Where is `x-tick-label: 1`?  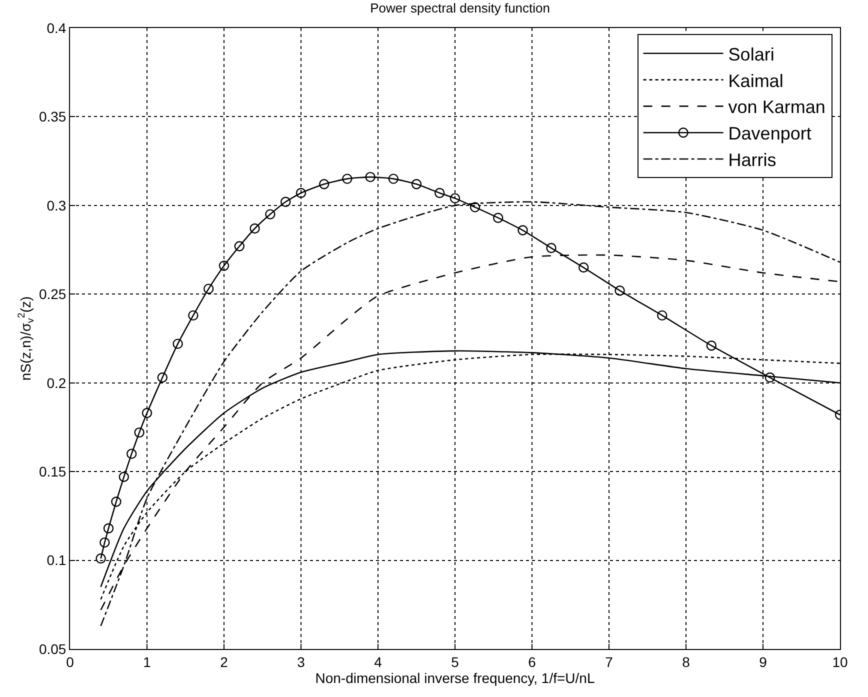 x-tick-label: 1 is located at coordinates (147, 662).